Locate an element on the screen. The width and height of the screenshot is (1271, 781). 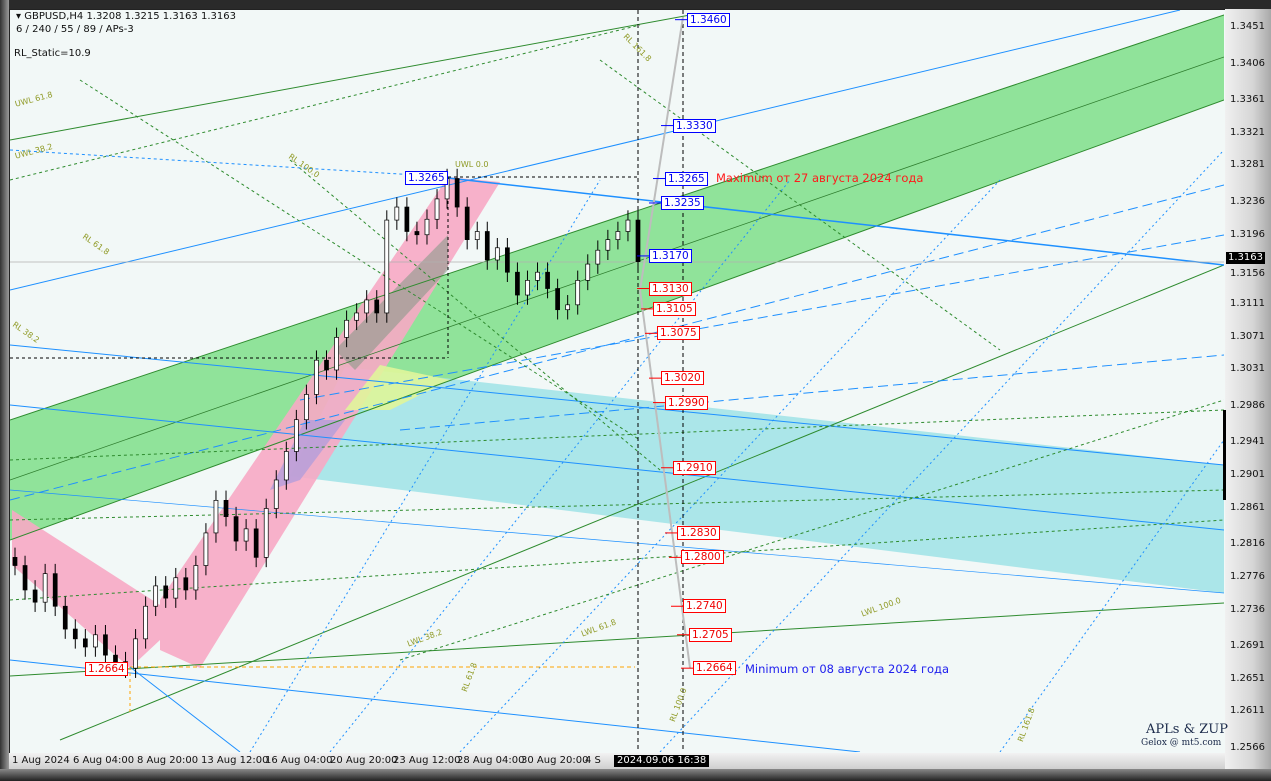
price-tick-label: 1.2816 is located at coordinates (1247, 544).